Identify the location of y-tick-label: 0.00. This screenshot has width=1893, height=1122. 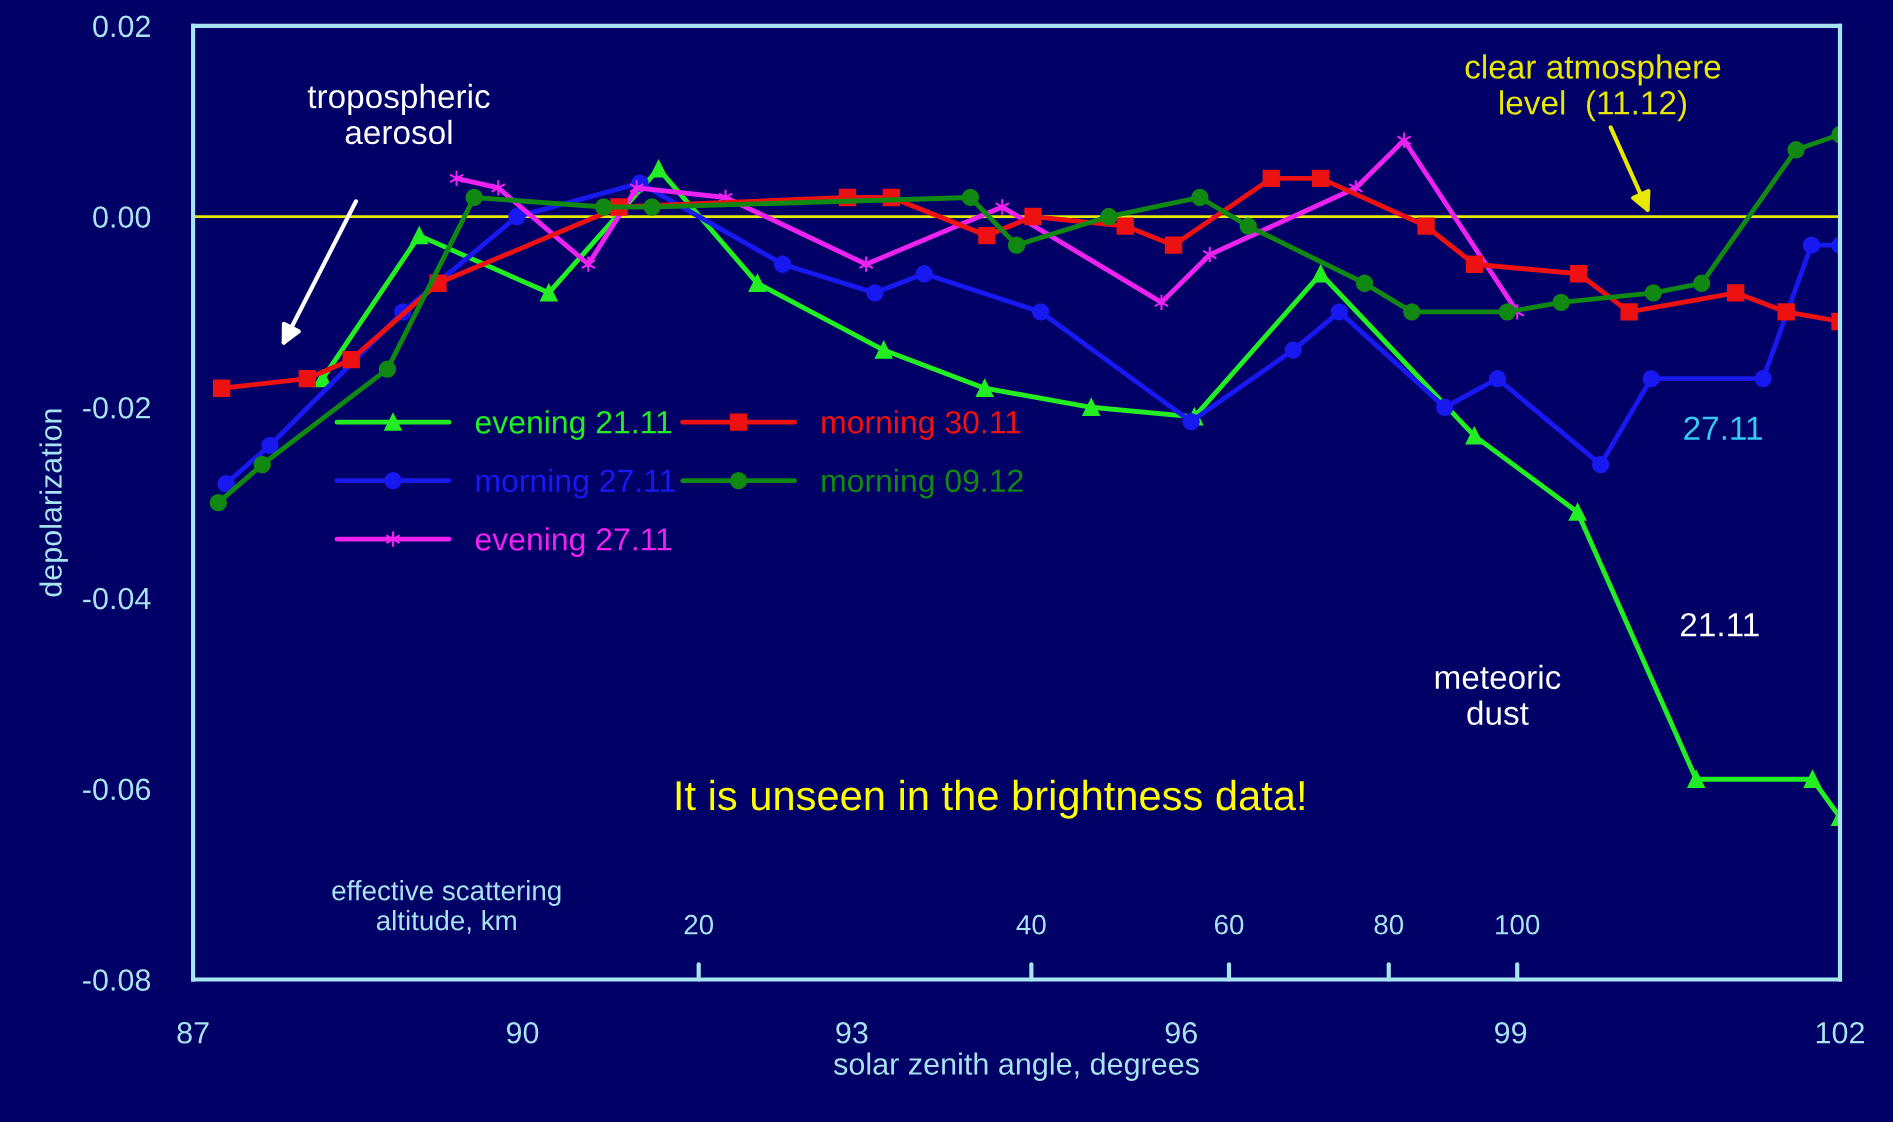
(122, 217).